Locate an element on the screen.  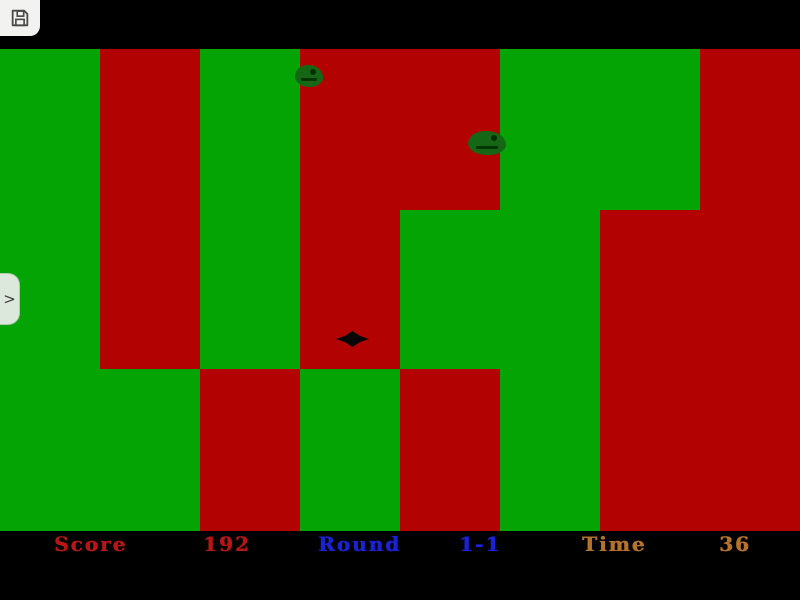
time-label: Time is located at coordinates (614, 544).